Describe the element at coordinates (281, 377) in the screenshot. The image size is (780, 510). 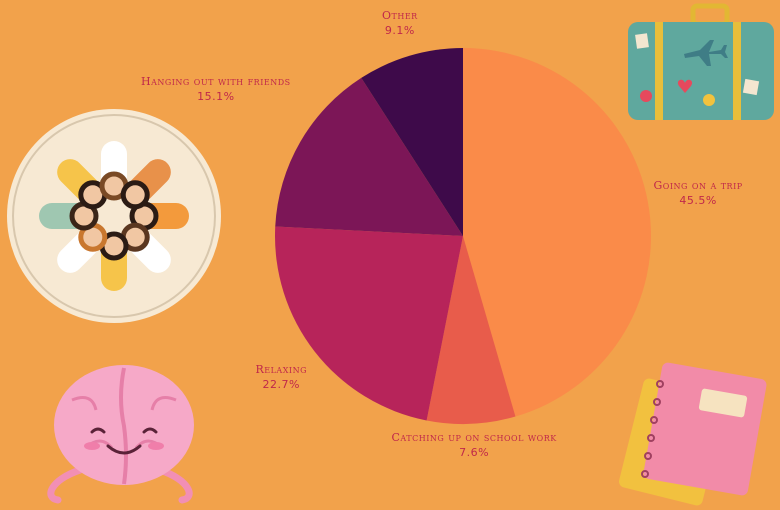
I see `slice-label: Relaxing 22.7%` at that location.